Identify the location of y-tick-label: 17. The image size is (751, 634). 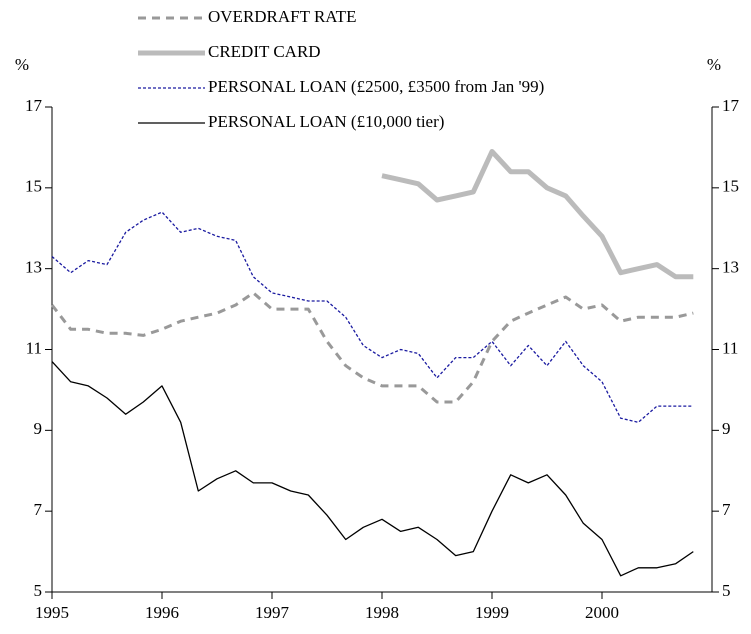
(34, 105).